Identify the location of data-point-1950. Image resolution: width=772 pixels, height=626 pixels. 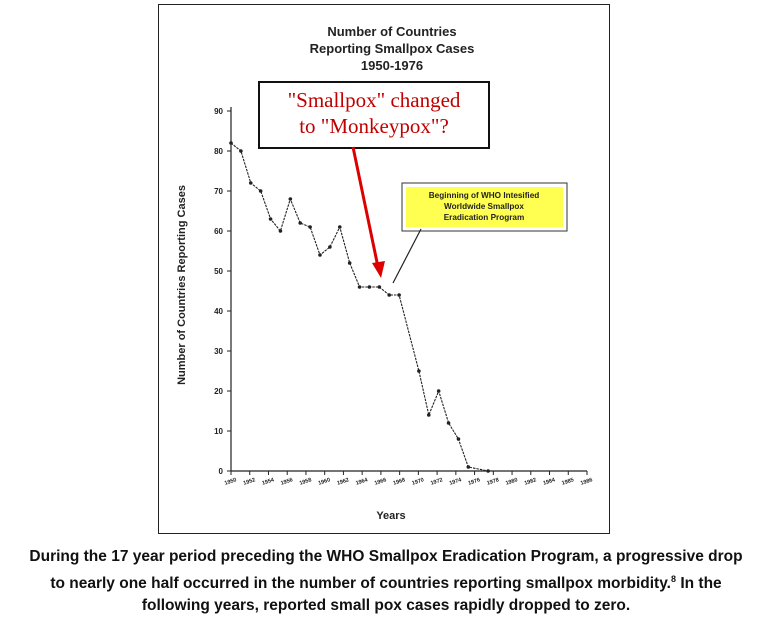
(231, 143).